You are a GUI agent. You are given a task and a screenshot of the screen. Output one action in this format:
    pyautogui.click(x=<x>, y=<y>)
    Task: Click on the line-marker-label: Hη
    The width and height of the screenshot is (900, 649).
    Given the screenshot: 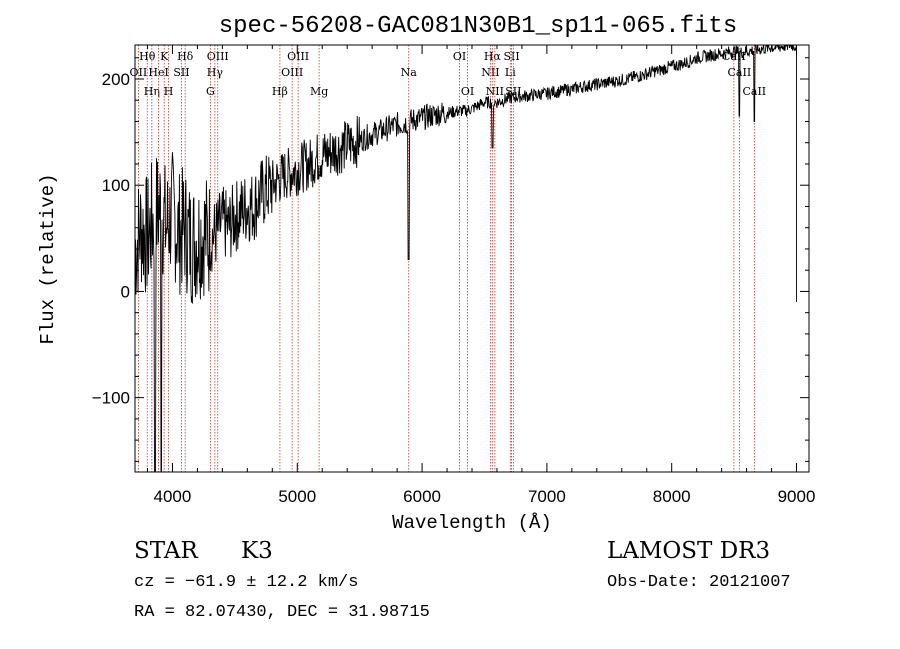 What is the action you would take?
    pyautogui.click(x=152, y=91)
    